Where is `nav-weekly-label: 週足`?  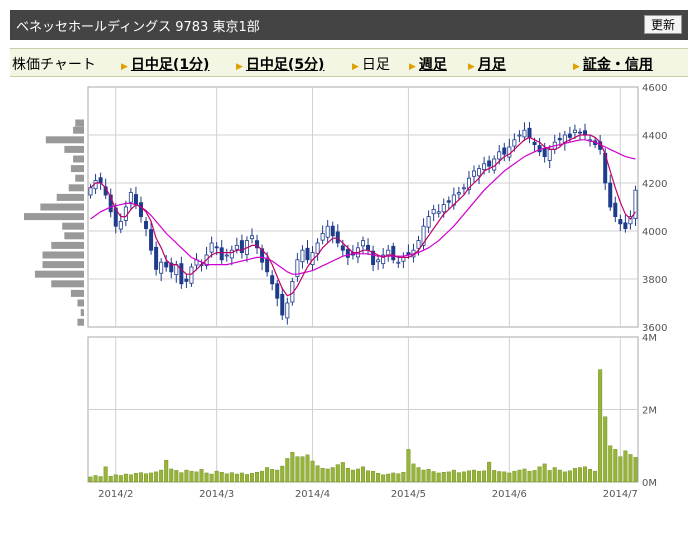 nav-weekly-label: 週足 is located at coordinates (432, 65).